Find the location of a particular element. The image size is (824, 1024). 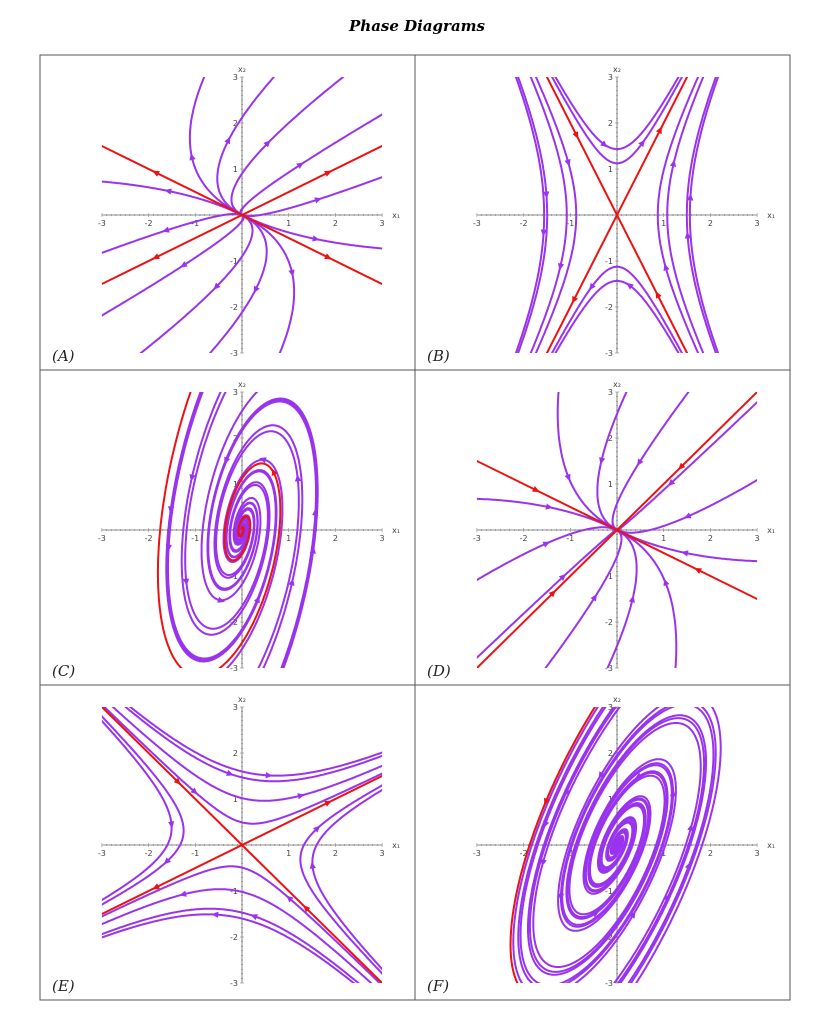

curves is located at coordinates (237, 530).